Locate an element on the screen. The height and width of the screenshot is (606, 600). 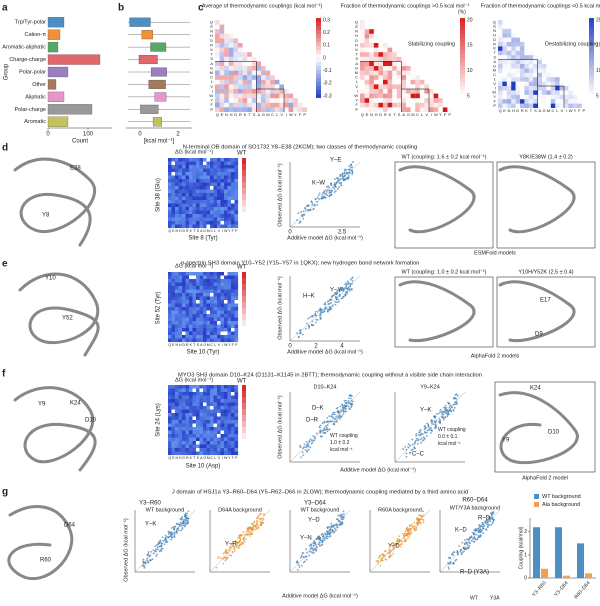
residue: N is located at coordinates (176, 231).